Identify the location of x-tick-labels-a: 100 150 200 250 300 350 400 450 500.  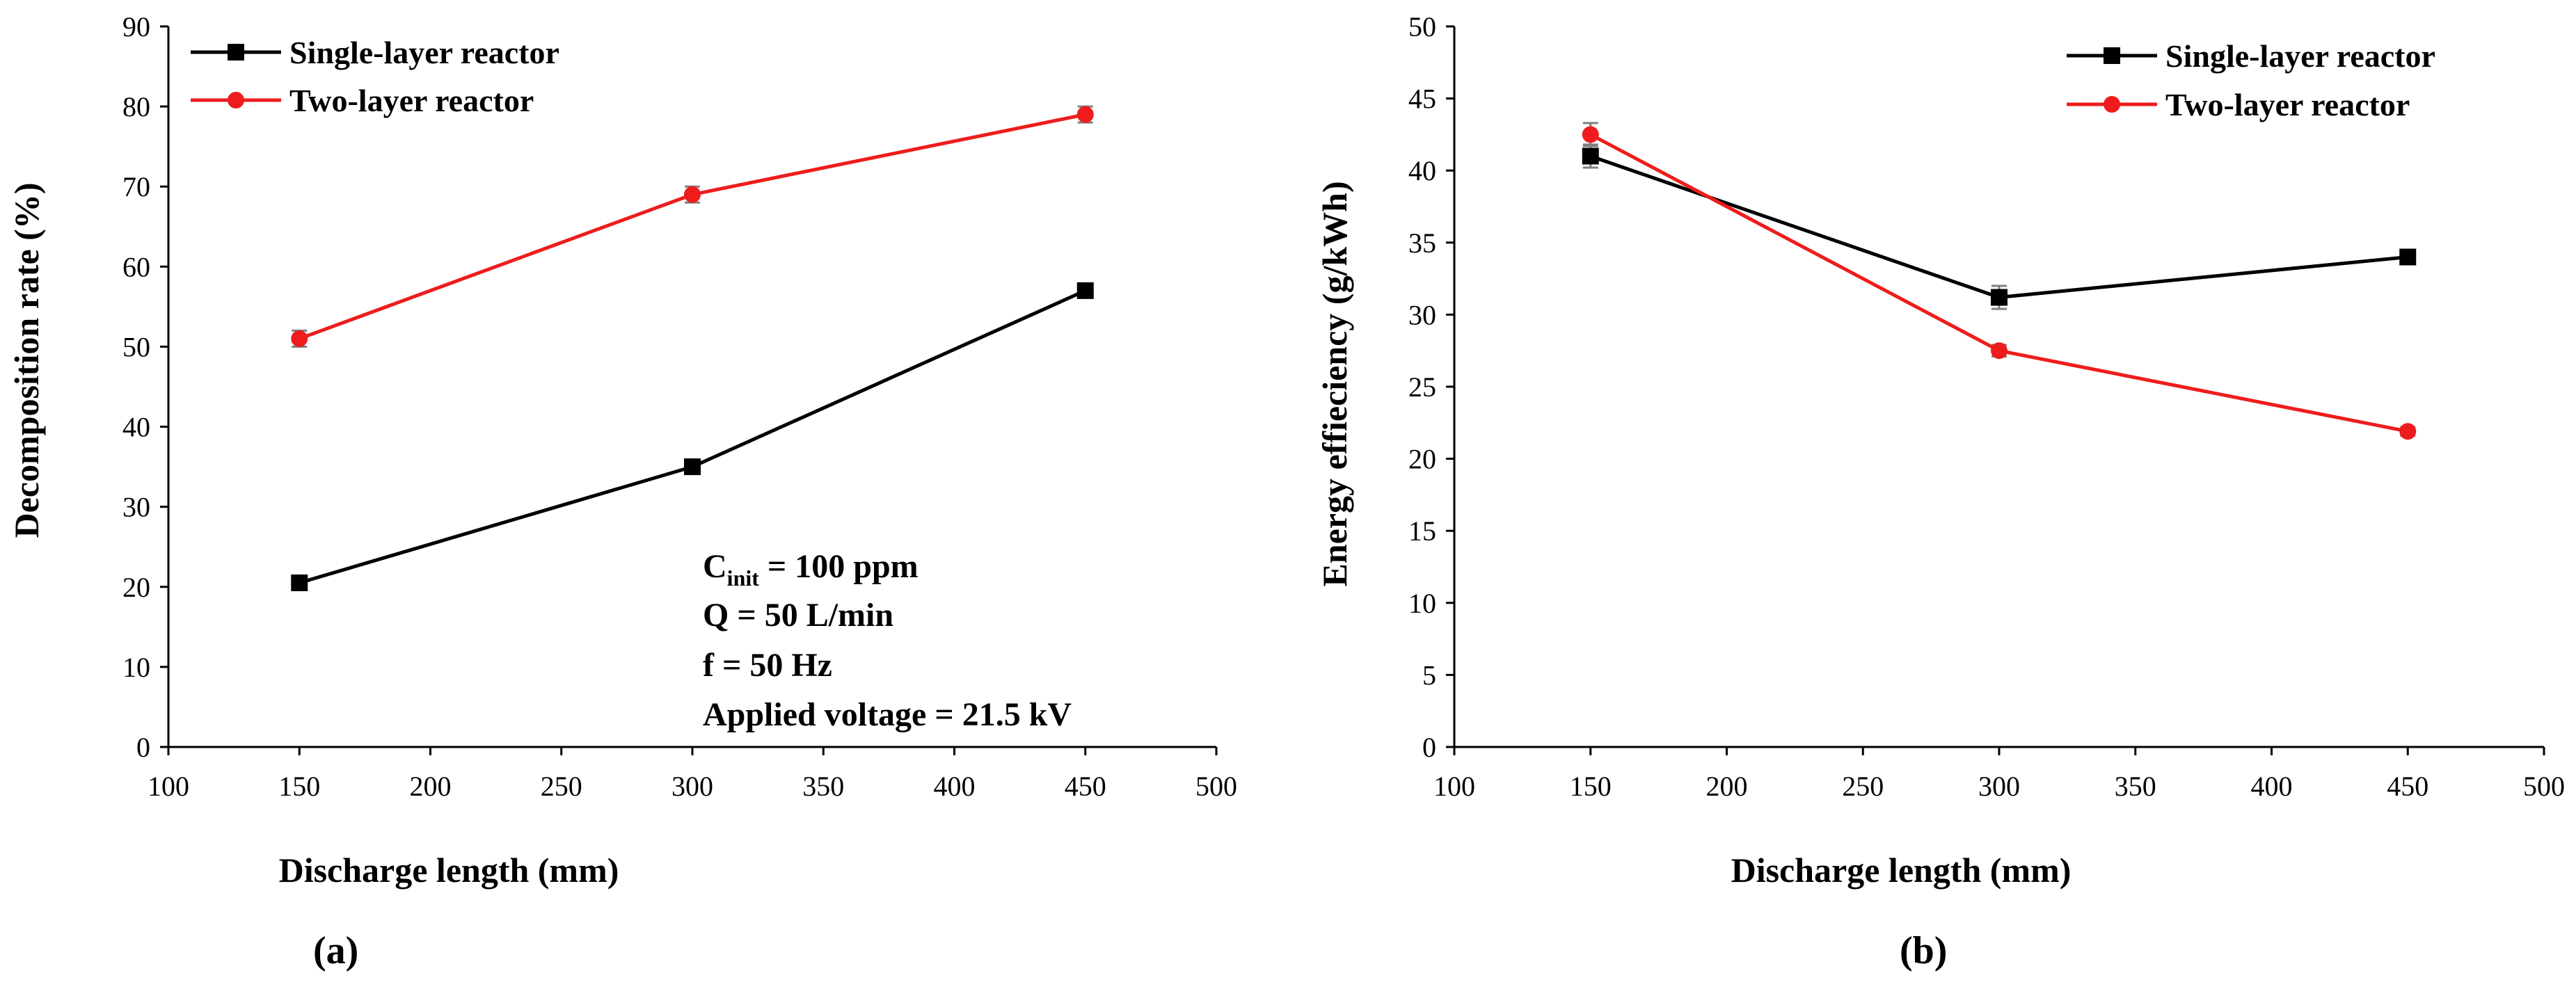
(692, 786).